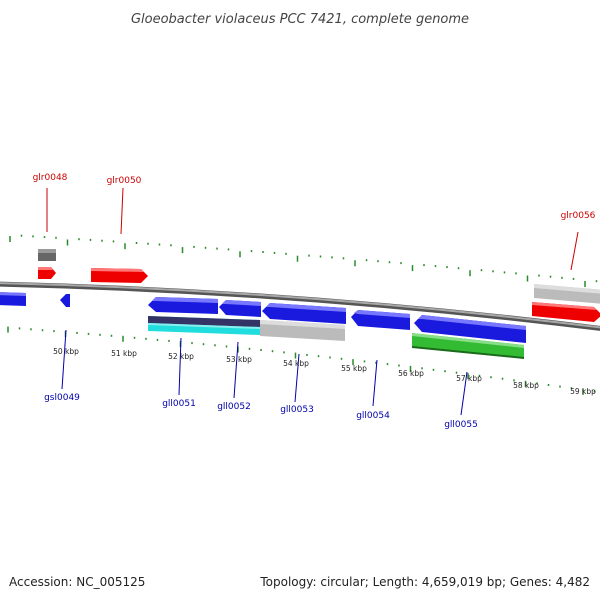 This screenshot has height=600, width=600. Describe the element at coordinates (77, 582) in the screenshot. I see `accession-text: Accession: NC_005125` at that location.